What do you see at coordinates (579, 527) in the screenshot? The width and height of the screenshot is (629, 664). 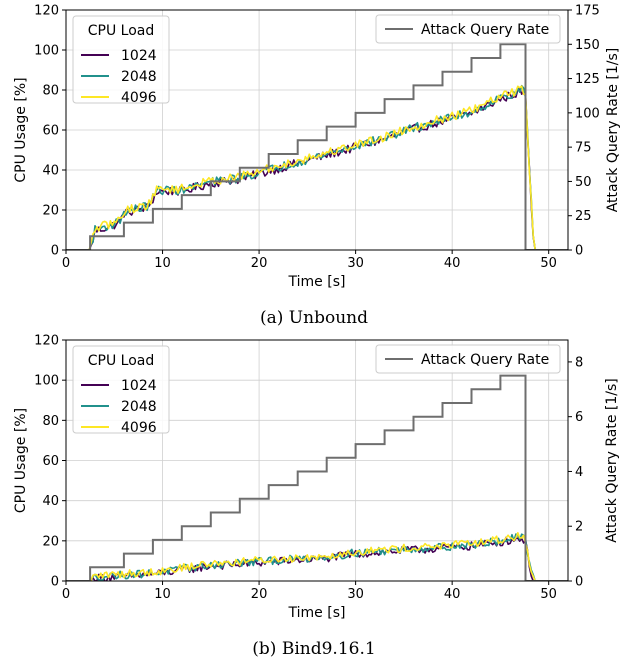 I see `y2-tick-label: 2` at bounding box center [579, 527].